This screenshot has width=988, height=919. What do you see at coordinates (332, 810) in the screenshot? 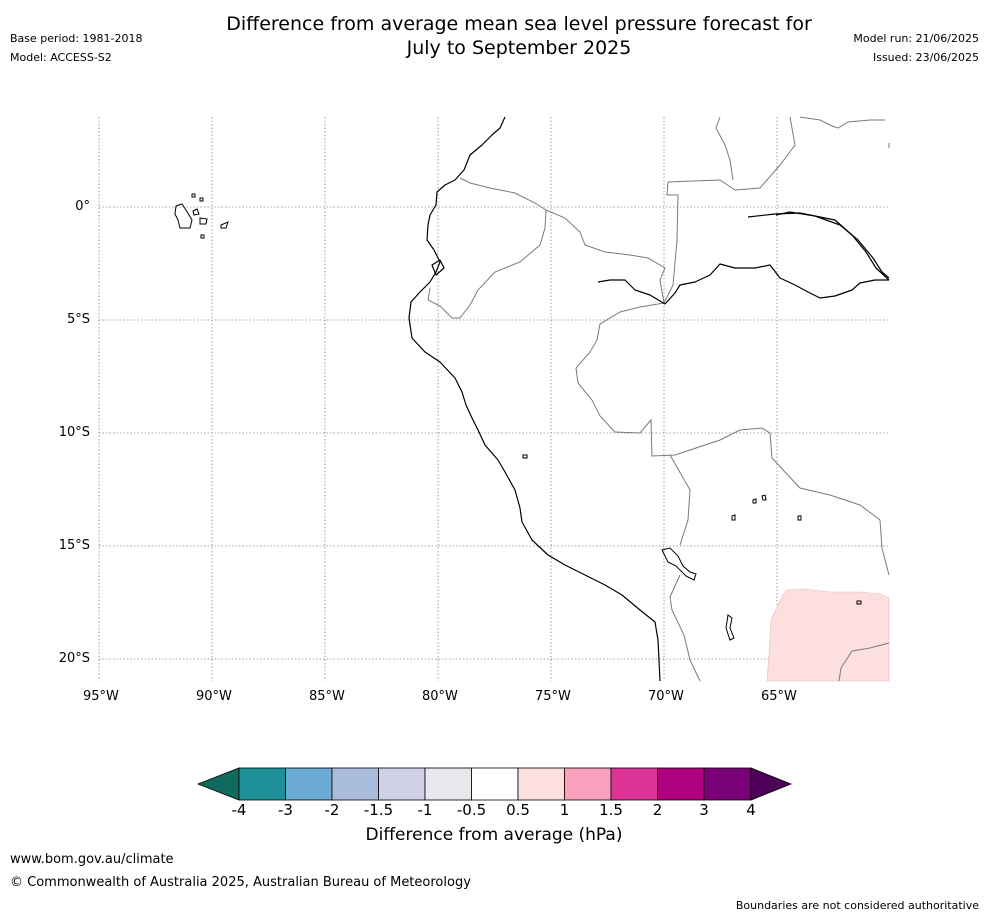
I see `colorbar-tick: -2` at bounding box center [332, 810].